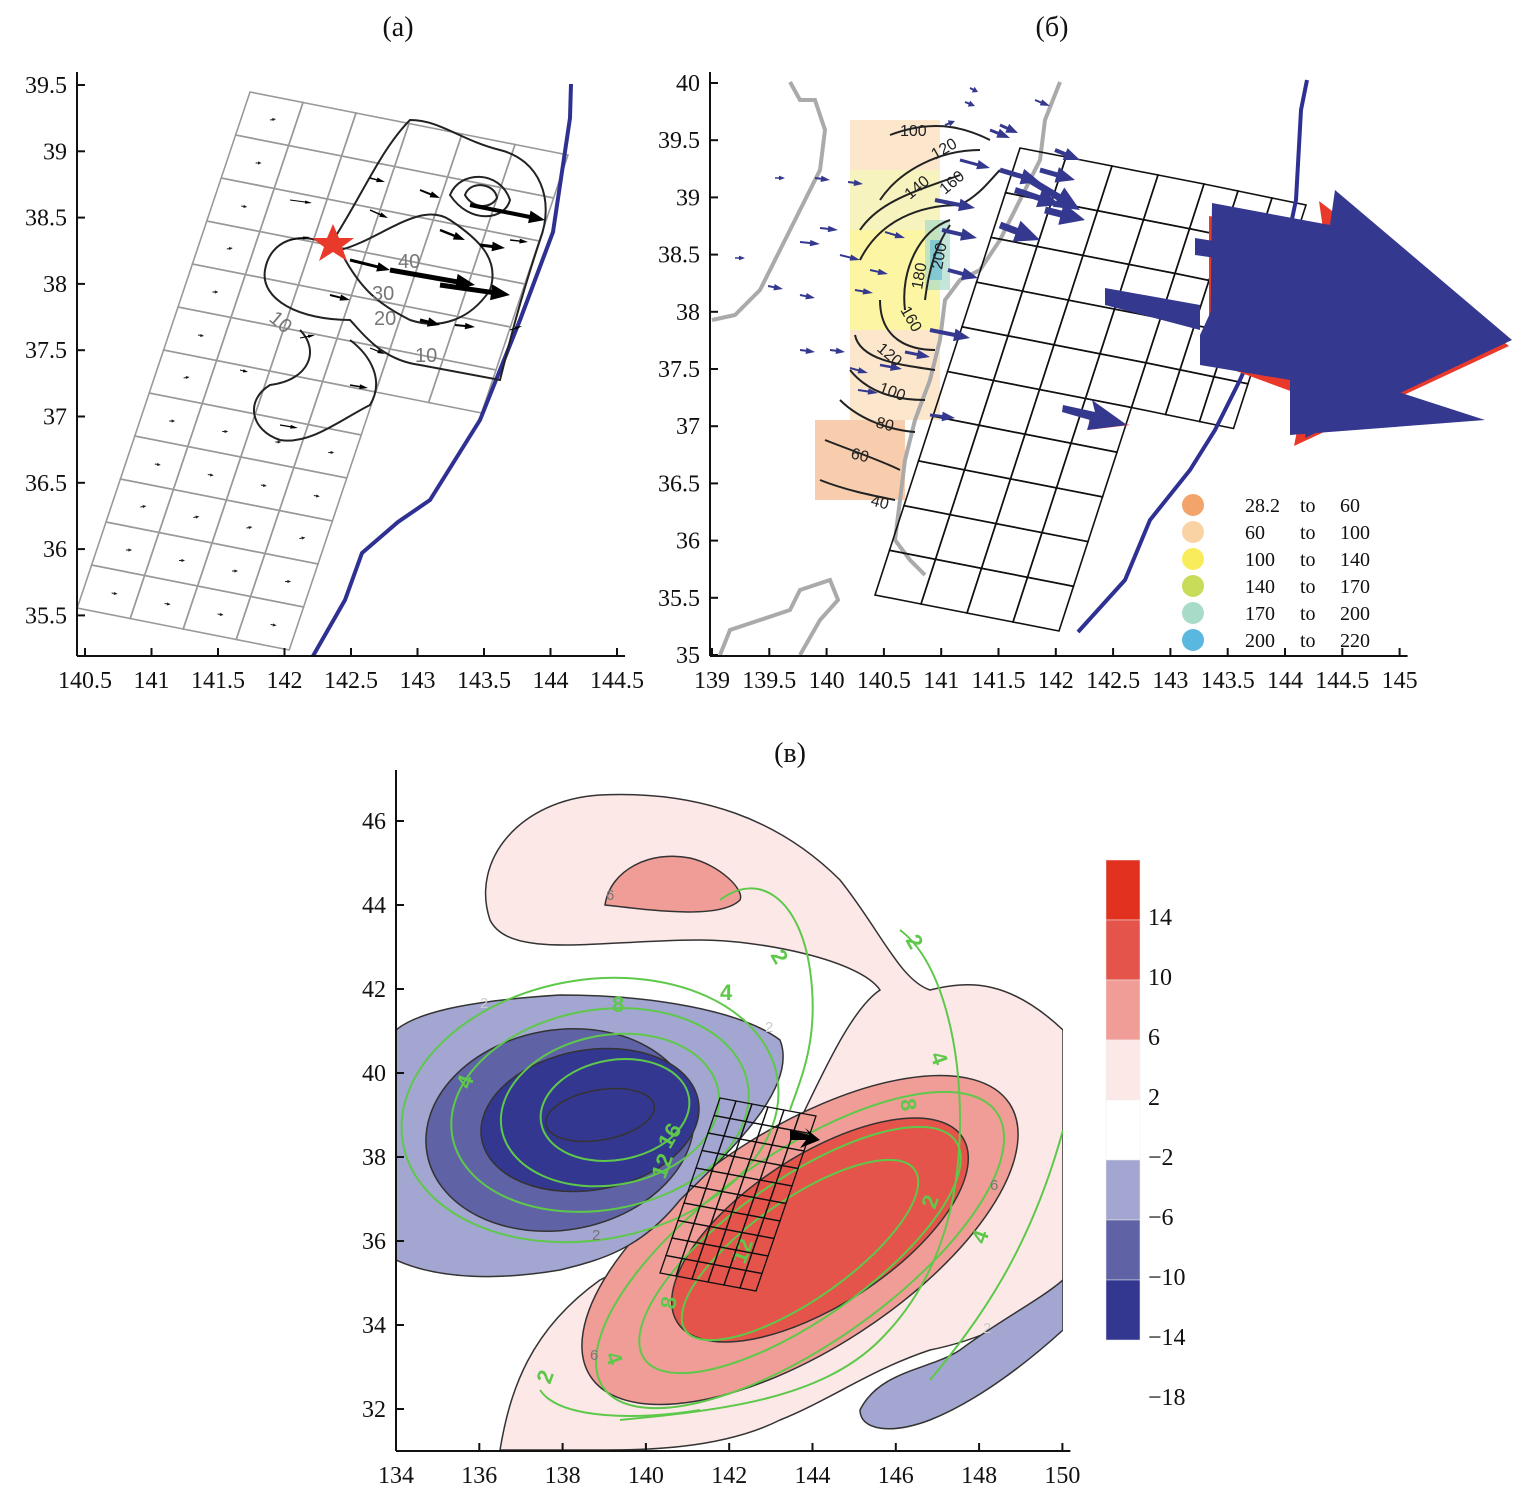  What do you see at coordinates (884, 681) in the screenshot?
I see `x-tick-label: 140.5` at bounding box center [884, 681].